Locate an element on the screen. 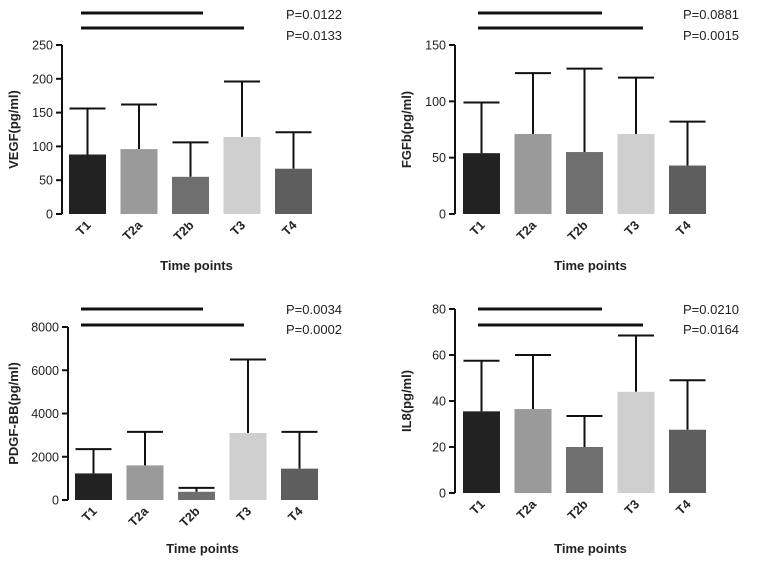 This screenshot has width=768, height=564. p-value-label: P=0.0122 is located at coordinates (314, 14).